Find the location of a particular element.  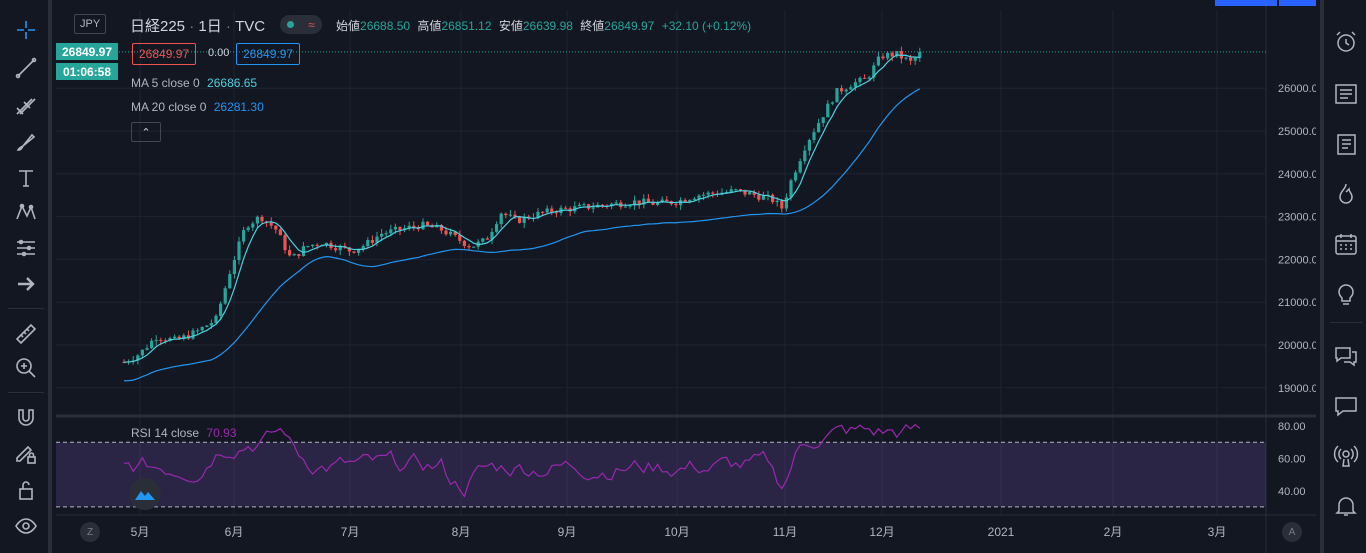

open-label: 始値 is located at coordinates (348, 26).